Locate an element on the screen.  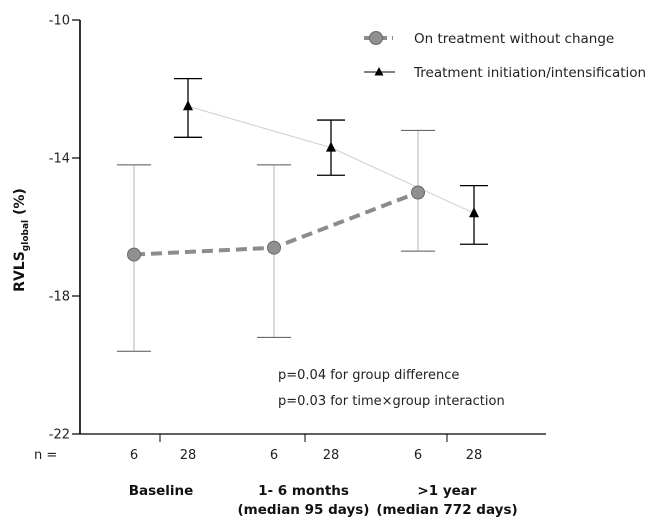
y-tick-label: -14 is located at coordinates (59, 159).